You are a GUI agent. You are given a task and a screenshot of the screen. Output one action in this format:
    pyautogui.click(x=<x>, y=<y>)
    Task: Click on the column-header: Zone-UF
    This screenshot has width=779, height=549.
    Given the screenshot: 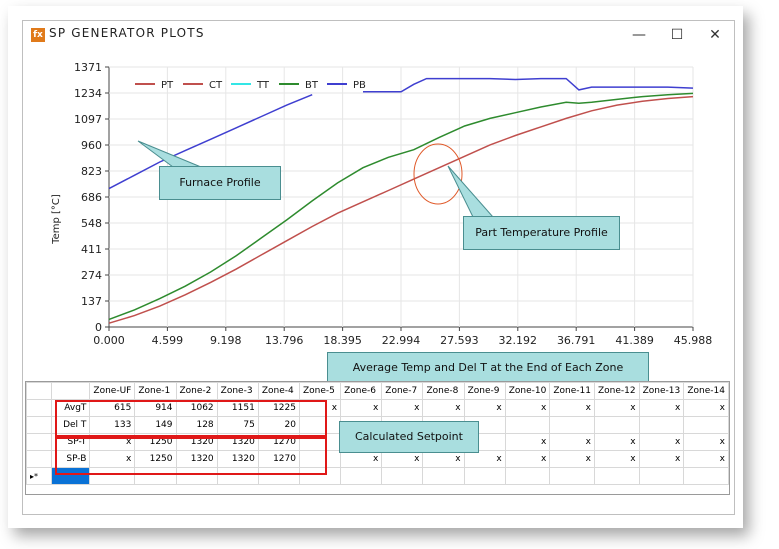 What is the action you would take?
    pyautogui.click(x=112, y=391)
    